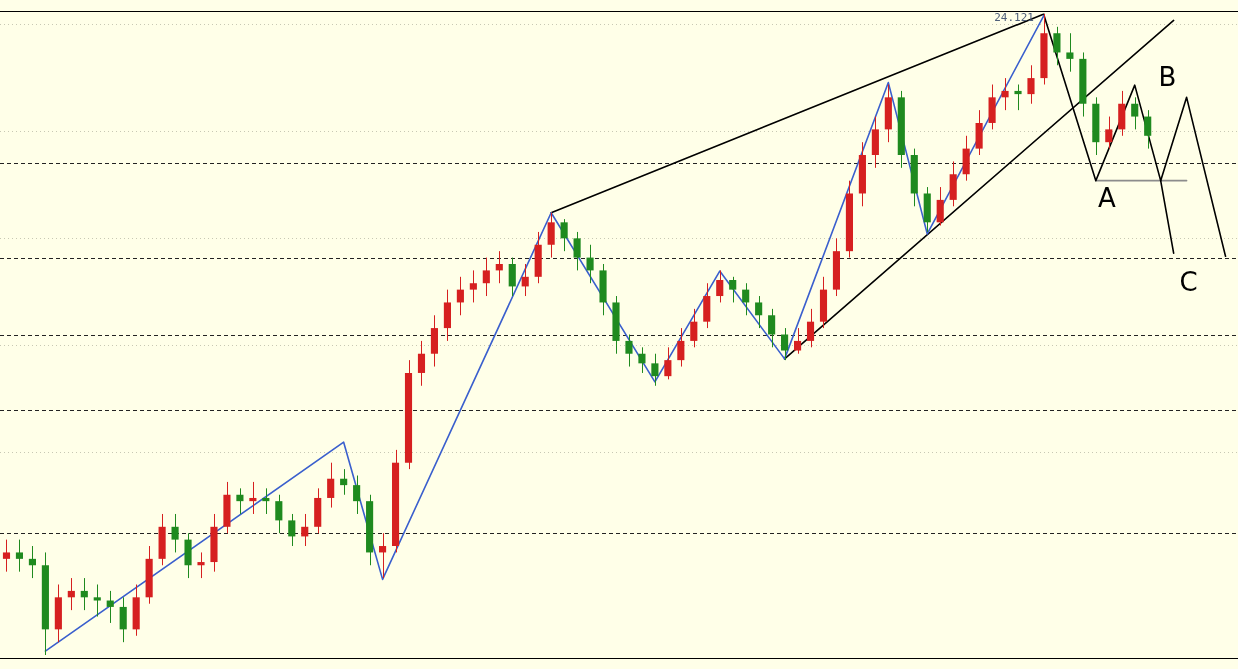 The image size is (1238, 669). What do you see at coordinates (1106, 198) in the screenshot?
I see `annotation: A` at bounding box center [1106, 198].